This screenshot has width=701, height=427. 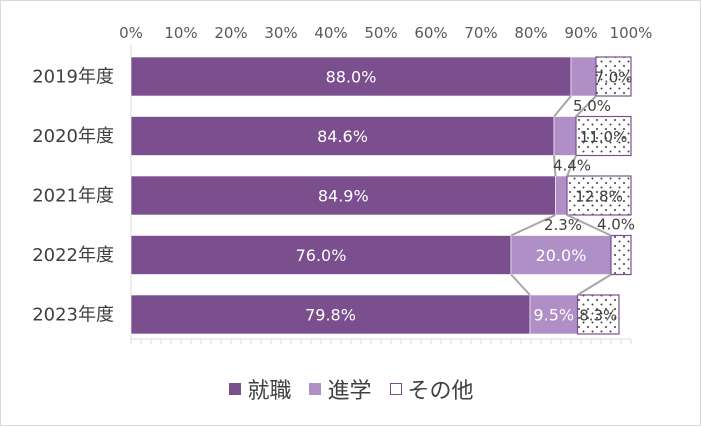 What do you see at coordinates (395, 389) in the screenshot?
I see `legend-swatch-other` at bounding box center [395, 389].